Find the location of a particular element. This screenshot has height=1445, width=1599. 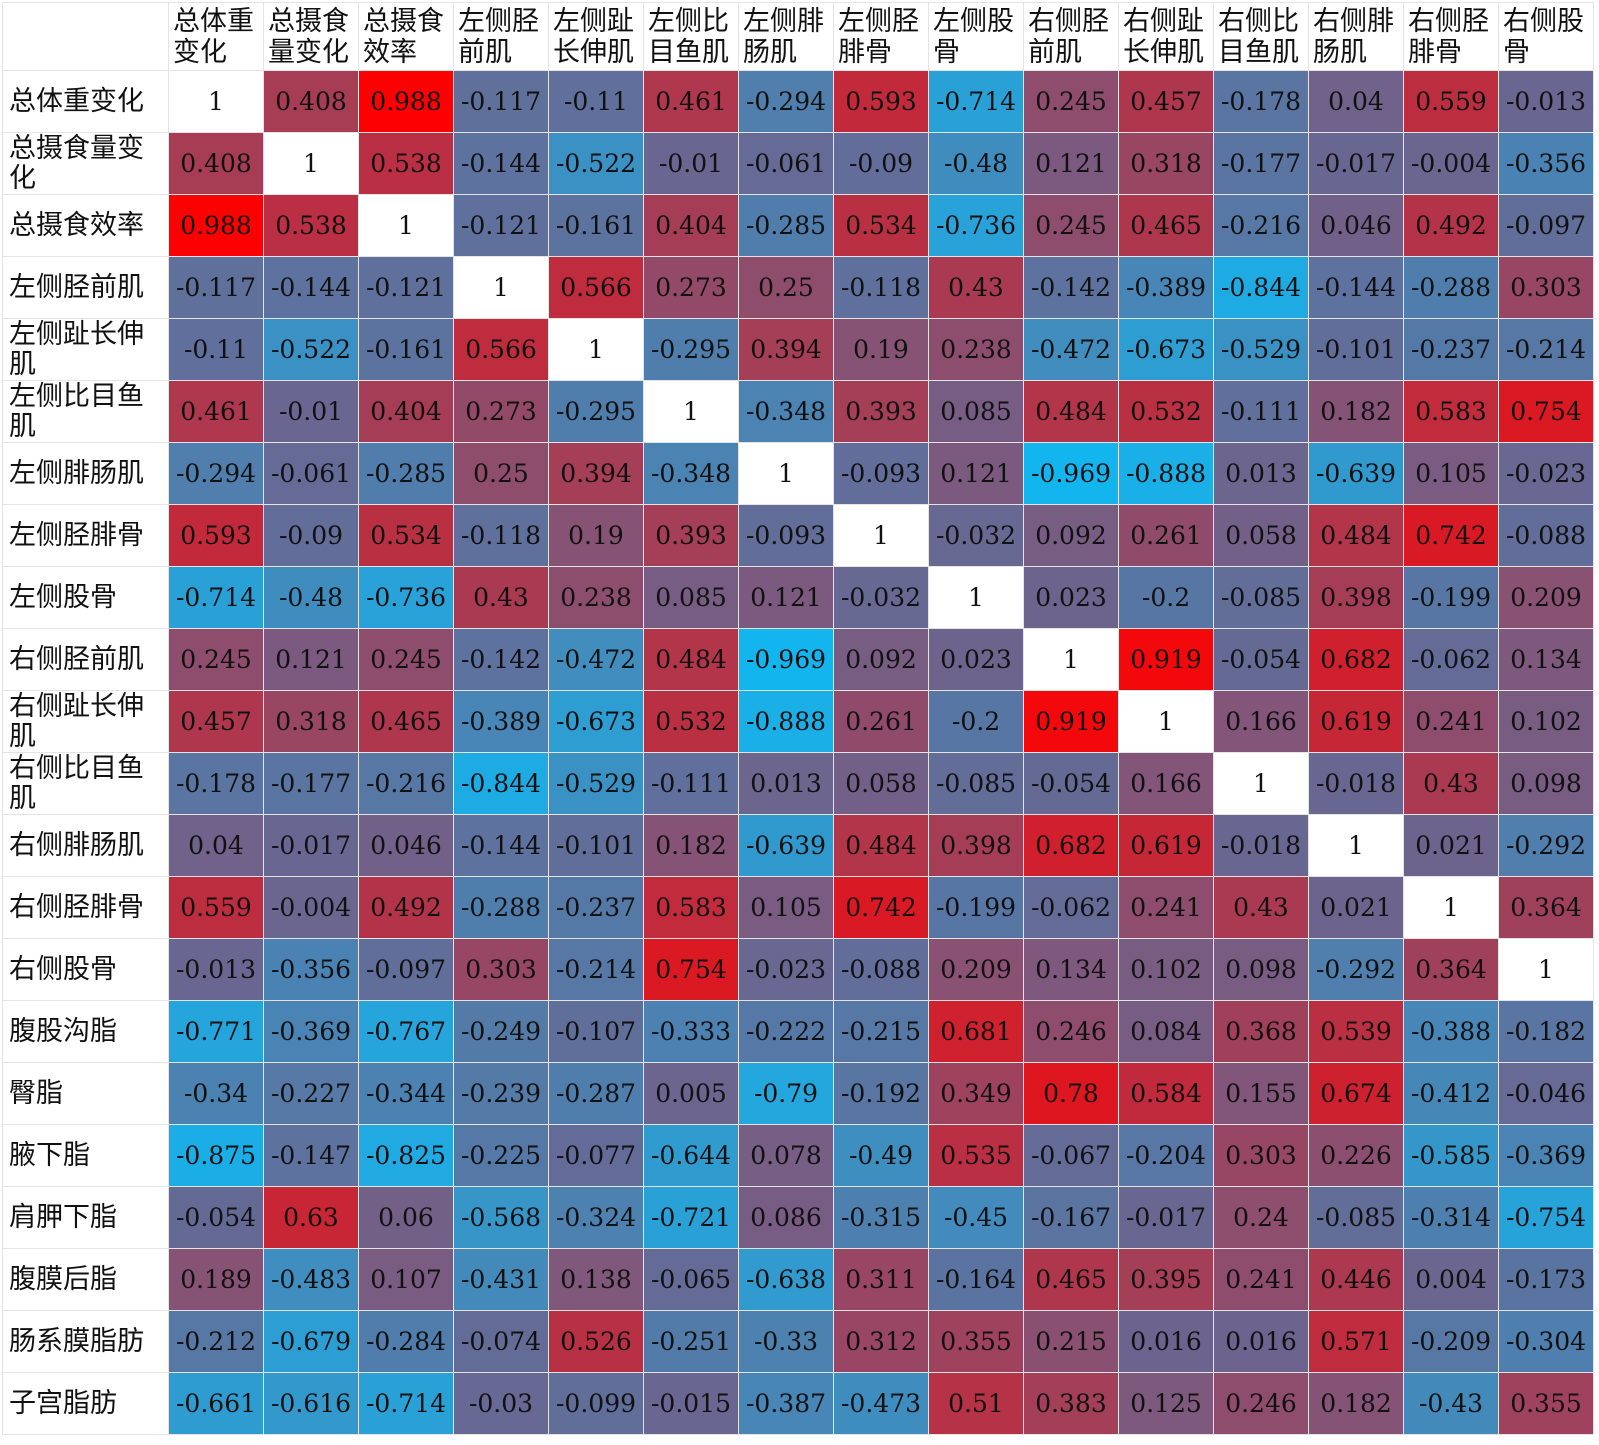

heatmap-cell: 0.085 is located at coordinates (976, 411).